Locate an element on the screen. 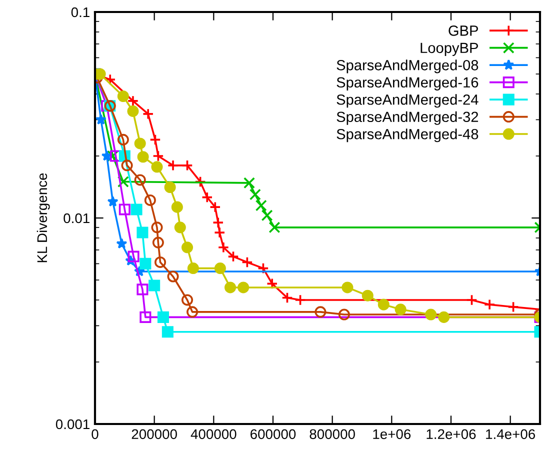 This screenshot has height=457, width=545. legend-label: SparseAndMerged-08 is located at coordinates (407, 67).